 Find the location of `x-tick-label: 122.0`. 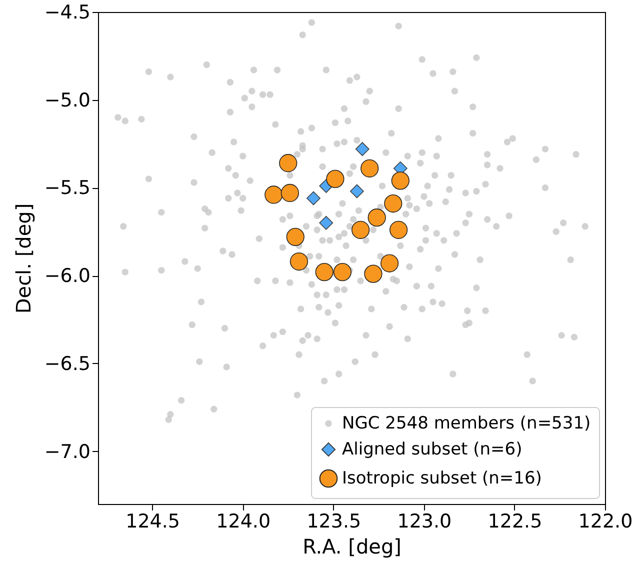

x-tick-label: 122.0 is located at coordinates (605, 521).